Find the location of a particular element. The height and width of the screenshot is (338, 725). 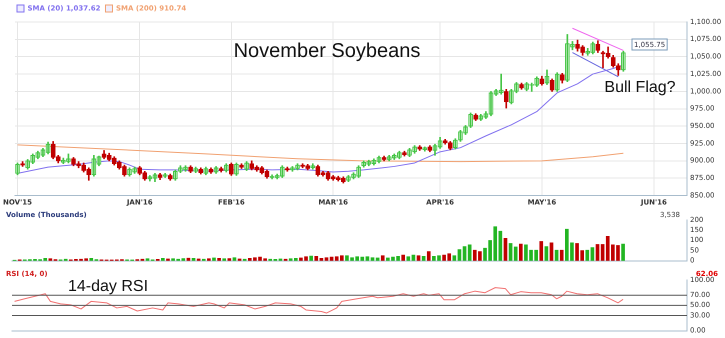

annotation: Bull Flag? is located at coordinates (640, 87).